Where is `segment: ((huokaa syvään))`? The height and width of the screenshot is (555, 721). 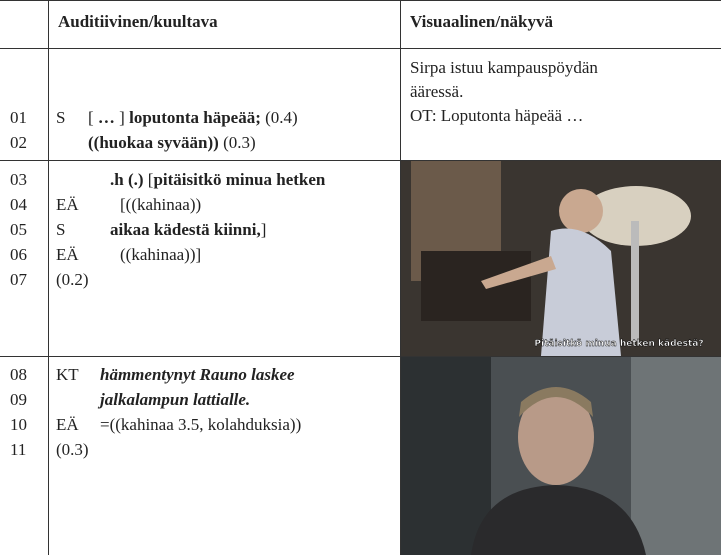 segment: ((huokaa syvään)) is located at coordinates (153, 142).